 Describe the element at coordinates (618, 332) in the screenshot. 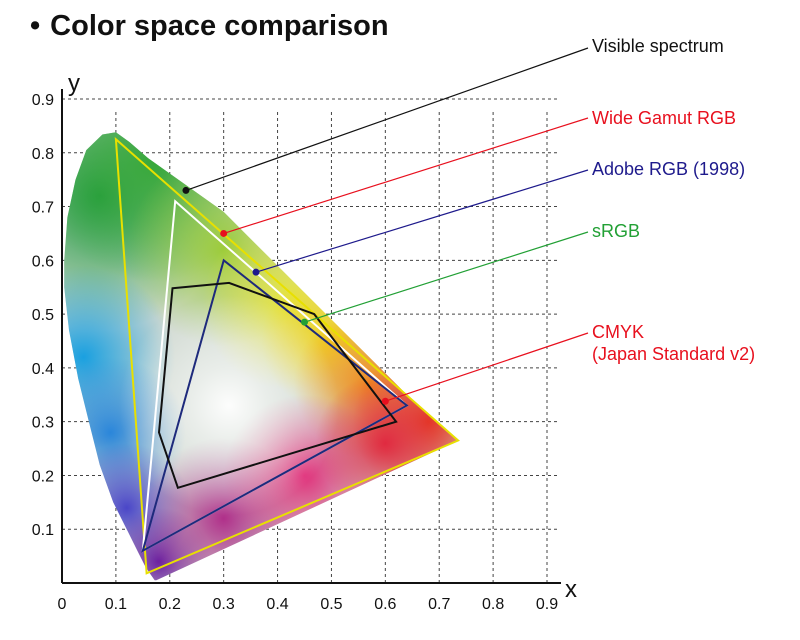

I see `legend-label-cmyk-japan-standard-v2: CMYK` at that location.